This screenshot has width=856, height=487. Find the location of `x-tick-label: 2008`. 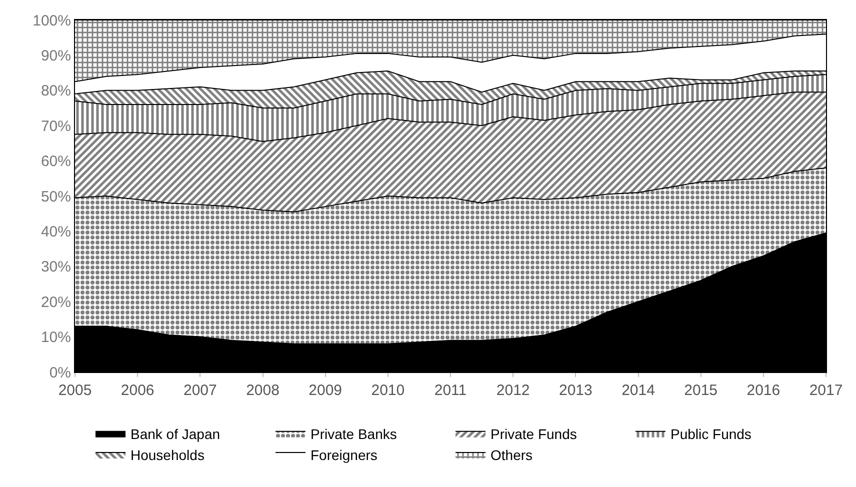

x-tick-label: 2008 is located at coordinates (263, 390).